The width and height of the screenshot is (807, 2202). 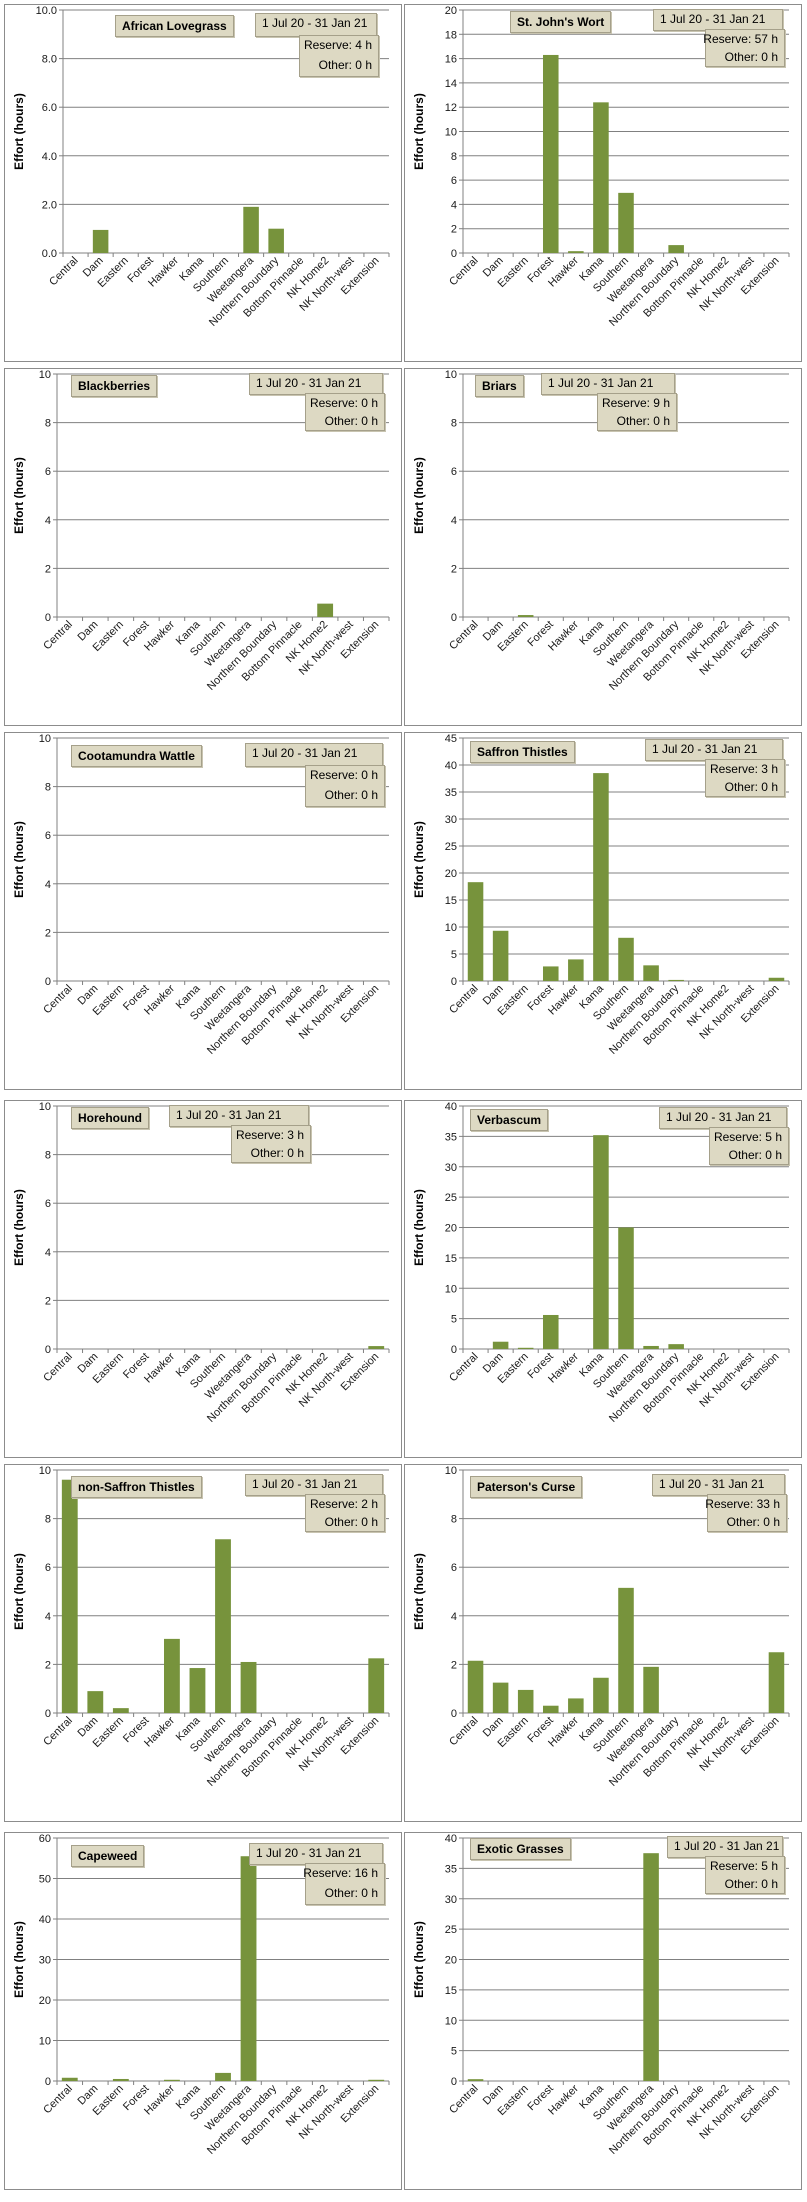 I want to click on y-tick-label: 6.0, so click(x=49, y=108).